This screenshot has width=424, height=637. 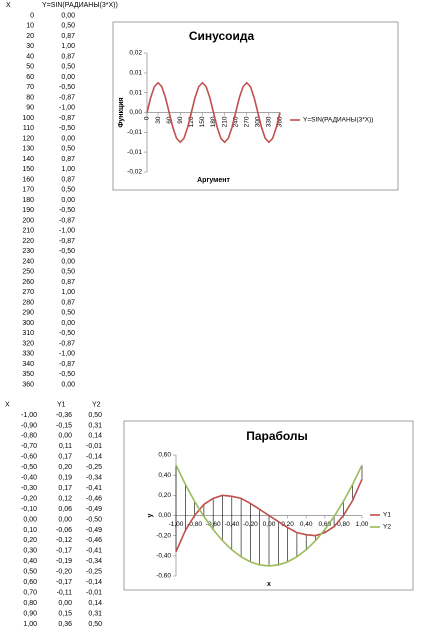 What do you see at coordinates (65, 592) in the screenshot?
I see `cell: -0,11` at bounding box center [65, 592].